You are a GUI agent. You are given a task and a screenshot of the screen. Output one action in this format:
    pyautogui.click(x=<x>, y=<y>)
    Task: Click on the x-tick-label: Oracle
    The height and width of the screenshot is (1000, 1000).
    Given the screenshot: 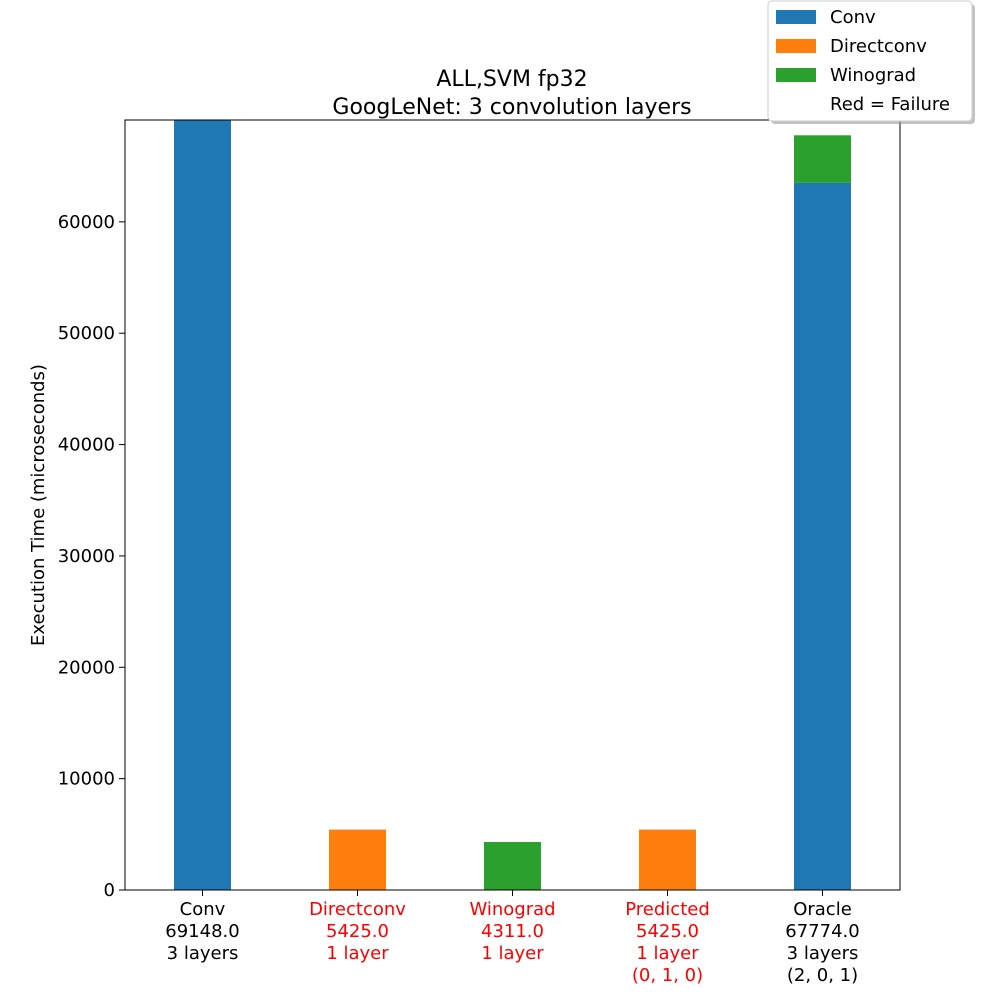 What is the action you would take?
    pyautogui.click(x=822, y=909)
    